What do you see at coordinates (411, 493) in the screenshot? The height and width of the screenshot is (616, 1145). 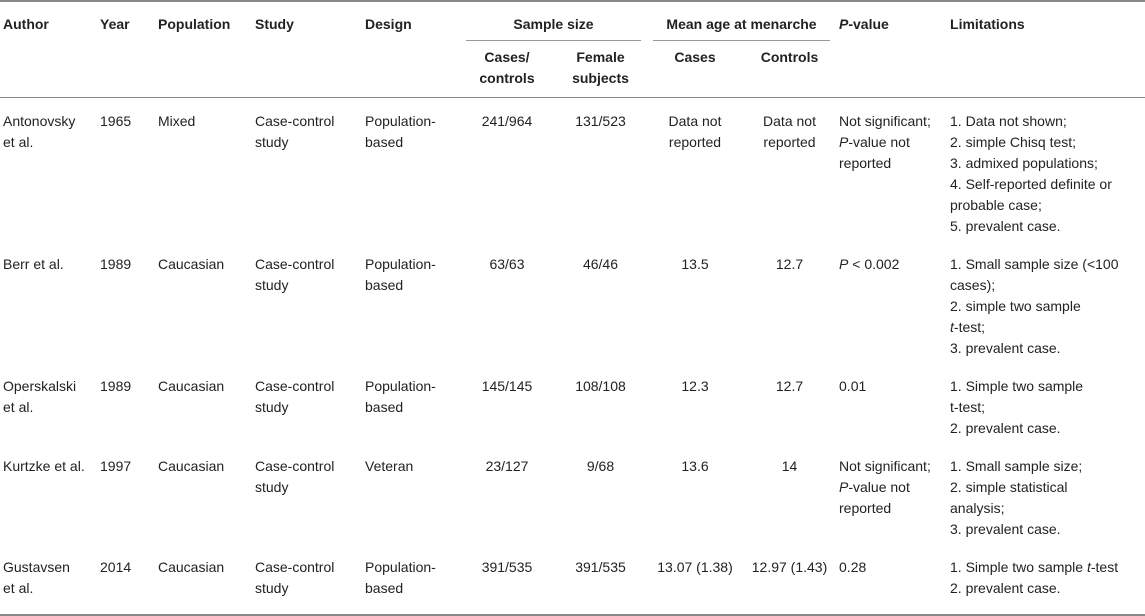 I see `cell-design: Veteran` at bounding box center [411, 493].